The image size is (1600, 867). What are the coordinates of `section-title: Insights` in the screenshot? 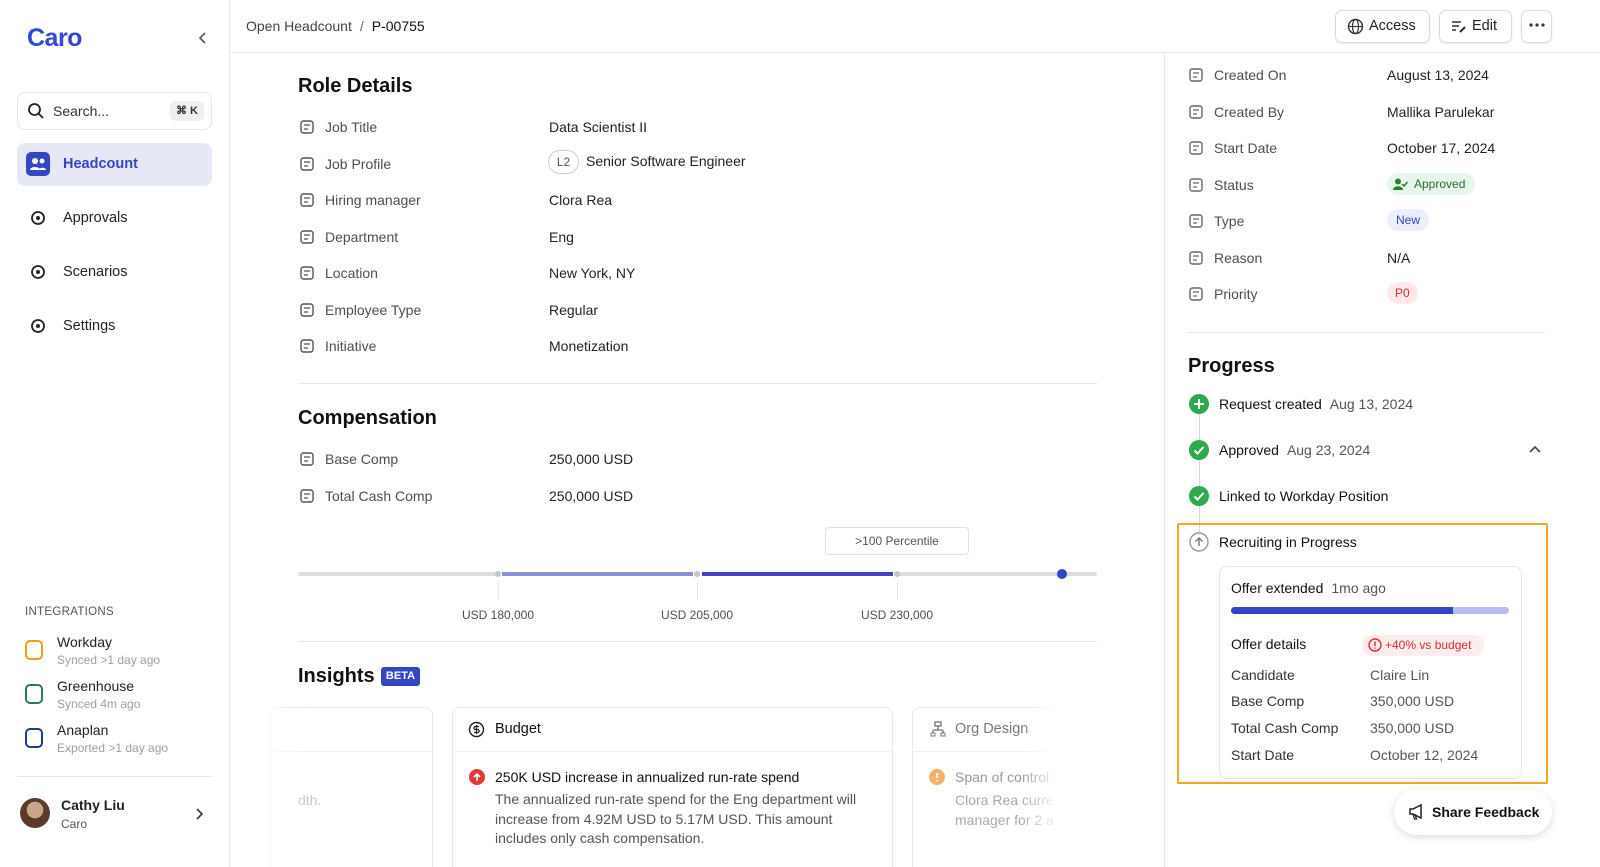 It's located at (336, 676).